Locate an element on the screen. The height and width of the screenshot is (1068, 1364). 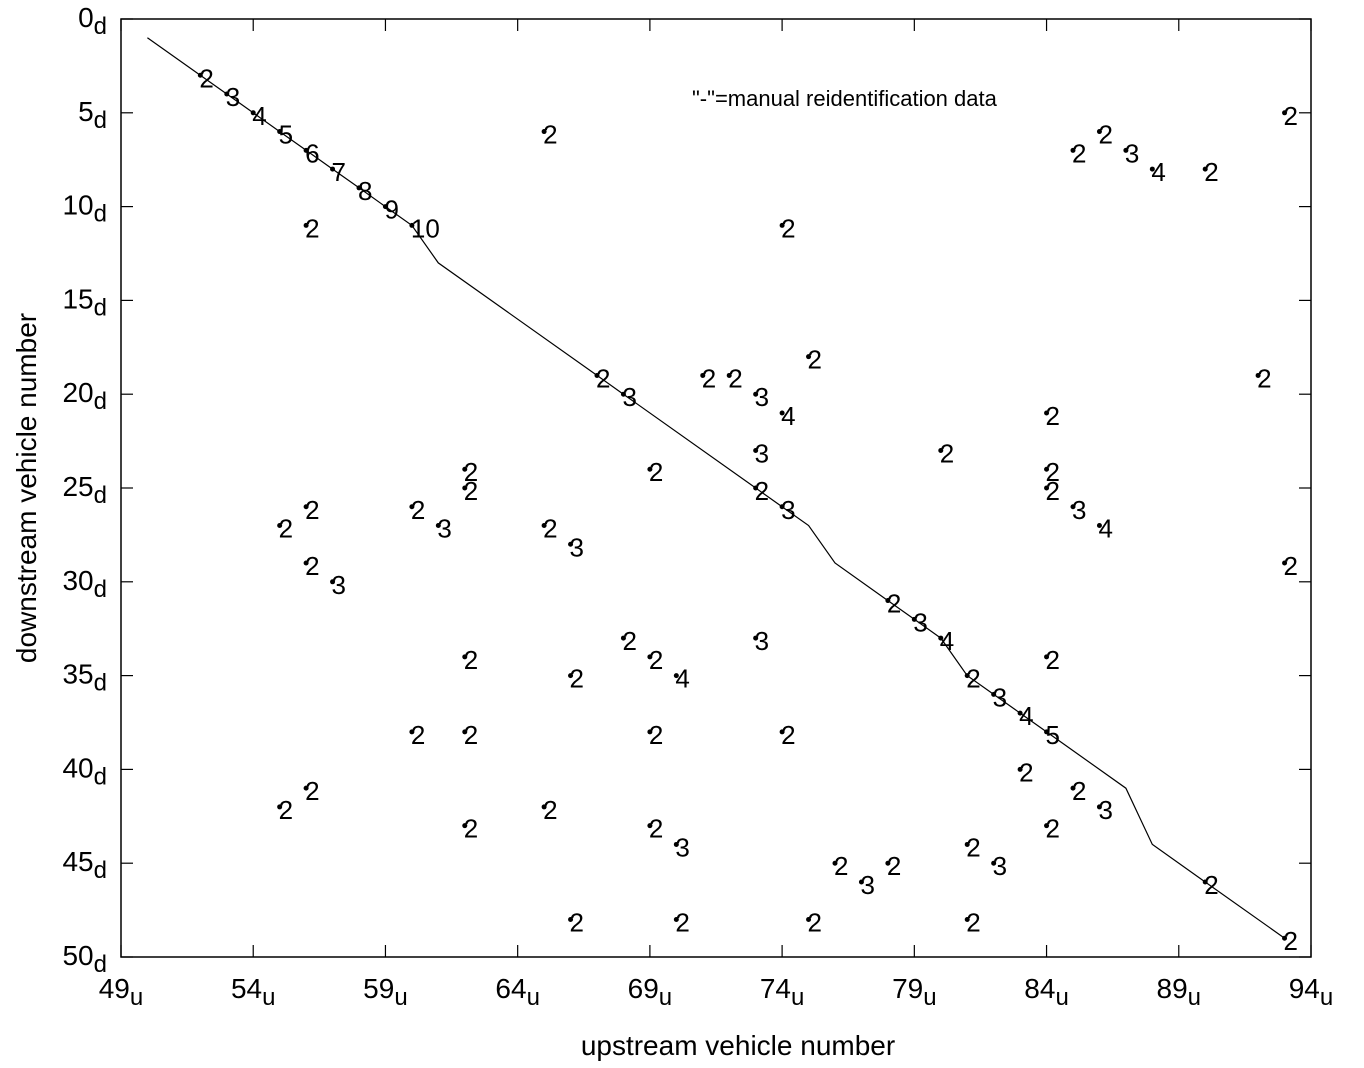
x-tick-label: 64u is located at coordinates (517, 992).